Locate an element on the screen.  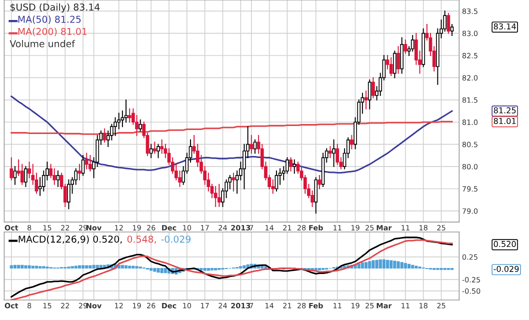
text: 81.01 is located at coordinates (505, 121).